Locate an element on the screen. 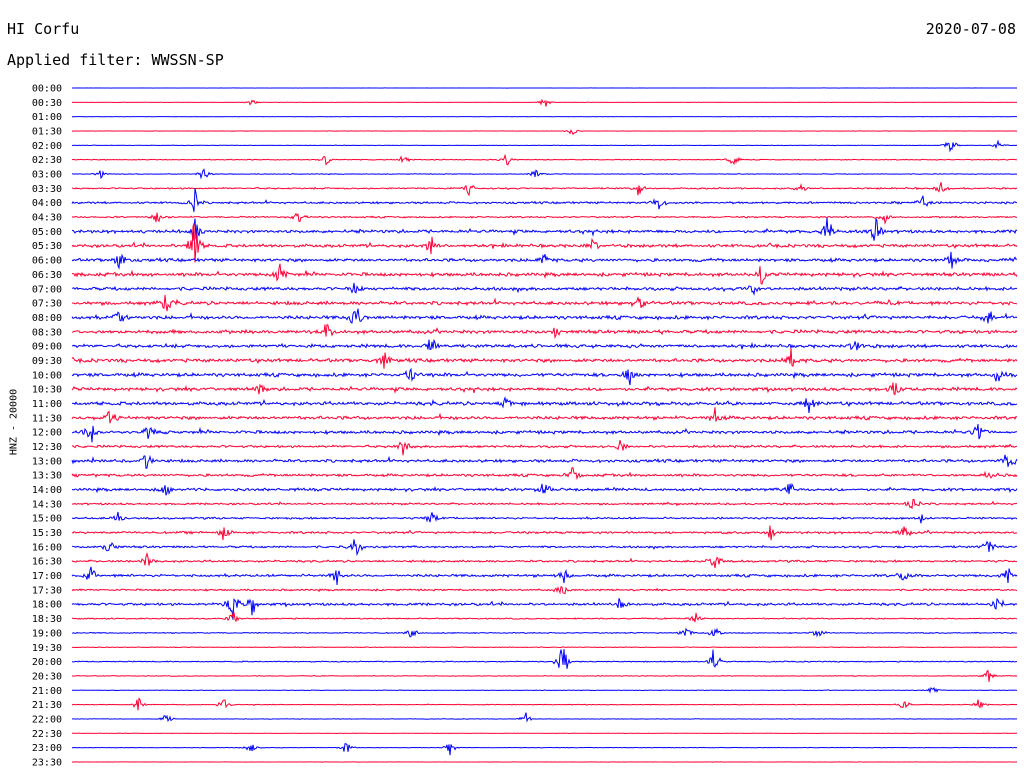 This screenshot has width=1024, height=780. time-label: 02:30 is located at coordinates (47, 160).